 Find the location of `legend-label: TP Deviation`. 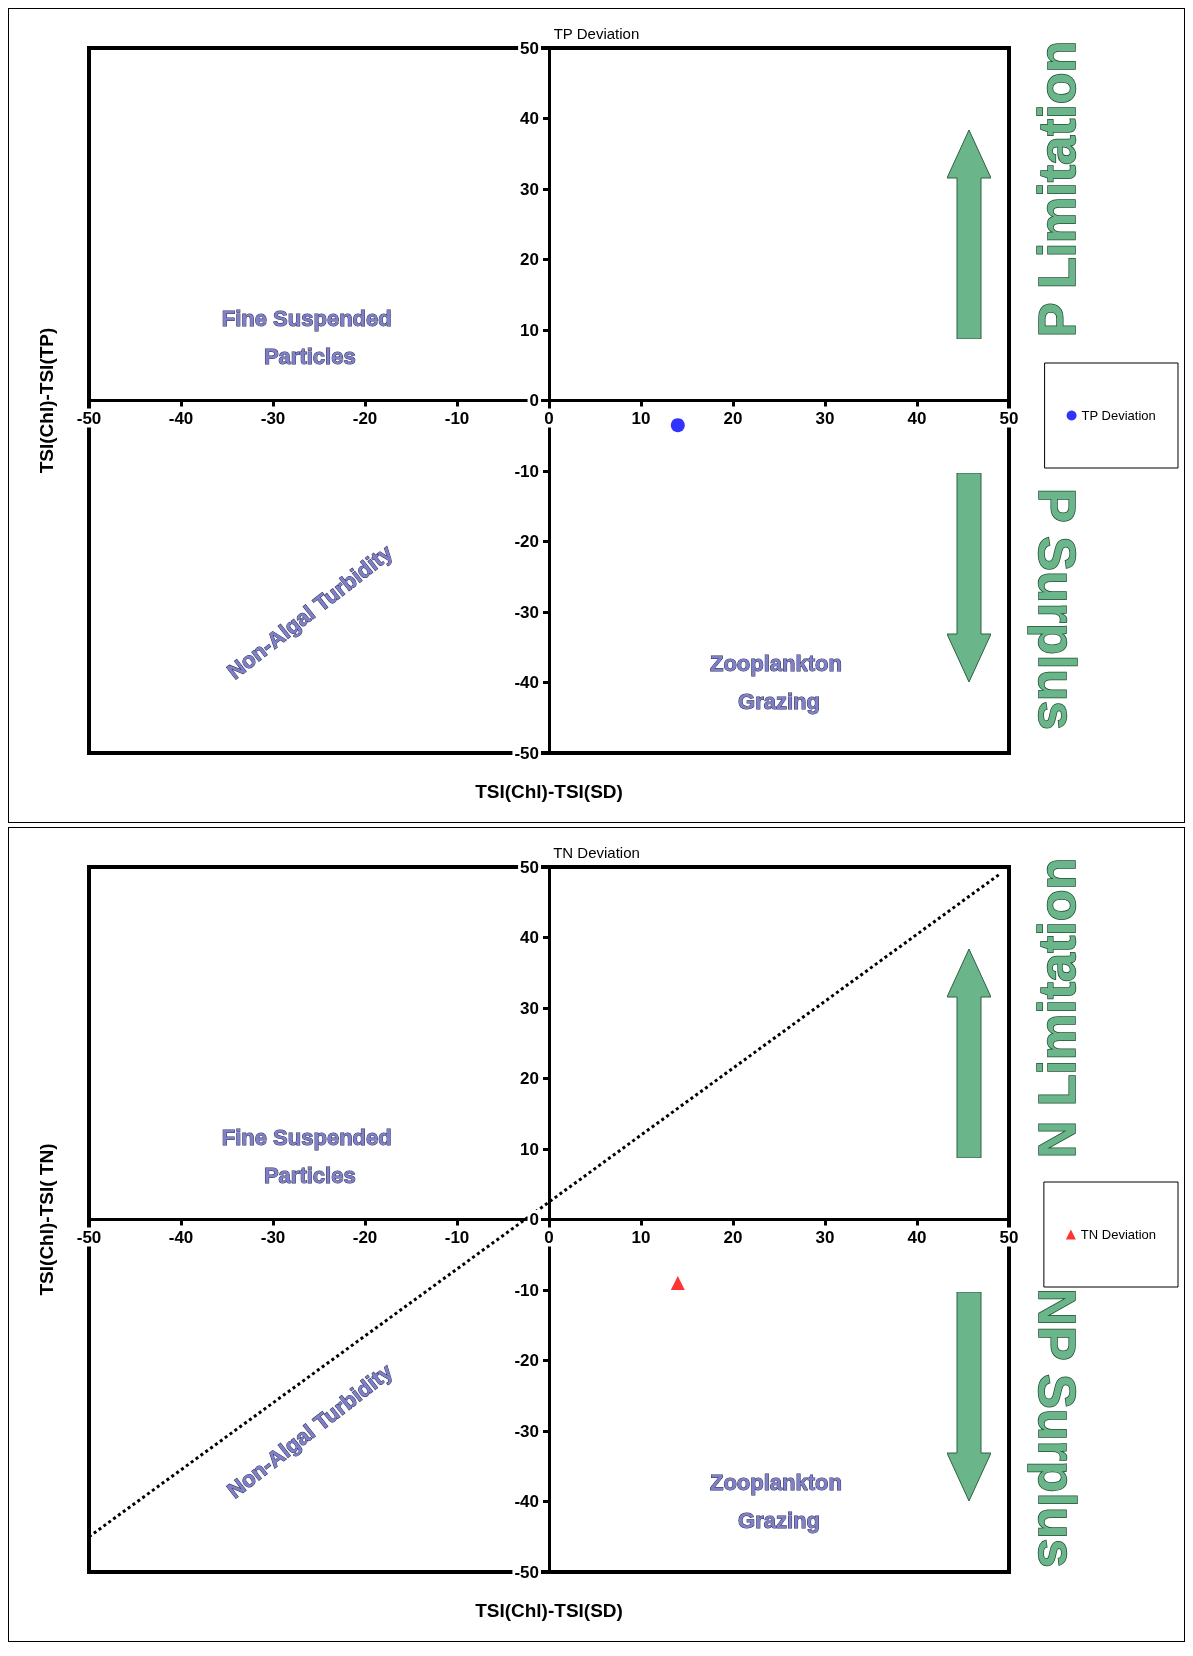

legend-label: TP Deviation is located at coordinates (1118, 415).